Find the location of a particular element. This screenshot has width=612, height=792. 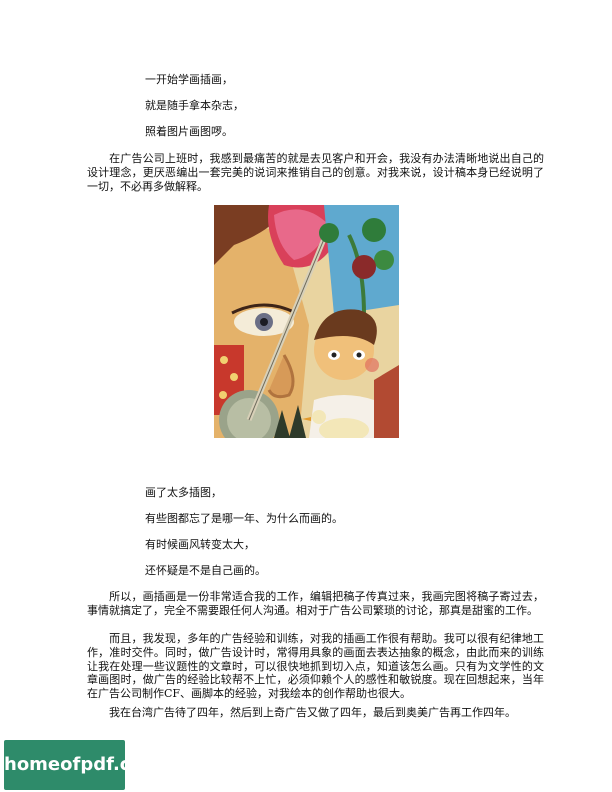

paragraph-4: 我在台湾广告待了四年，然后到上奇广告又做了四年，最后到奥美广告再工作四年。 is located at coordinates (315, 713).